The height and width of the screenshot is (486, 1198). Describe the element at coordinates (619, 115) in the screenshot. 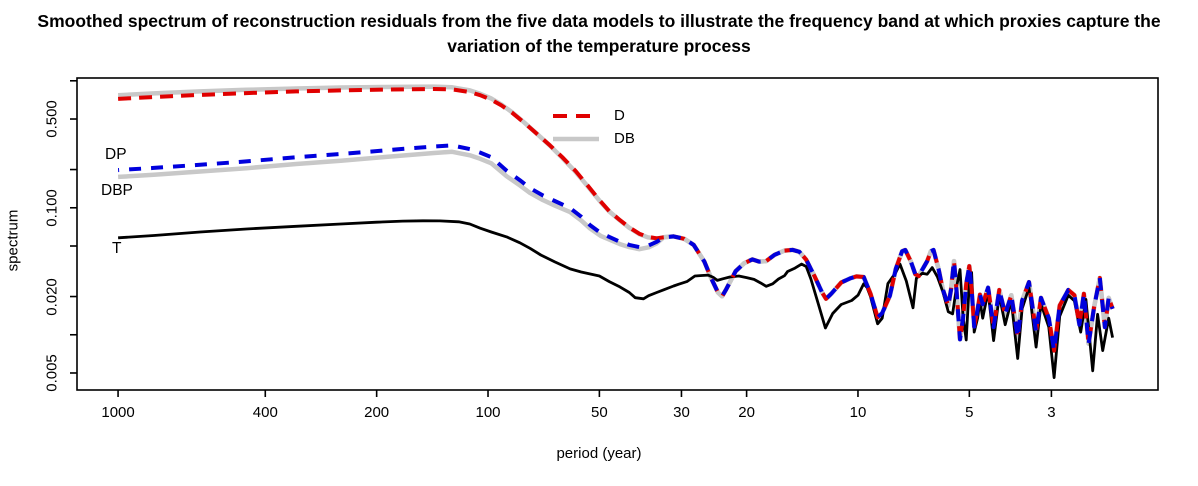

I see `legend-label-d: D` at that location.